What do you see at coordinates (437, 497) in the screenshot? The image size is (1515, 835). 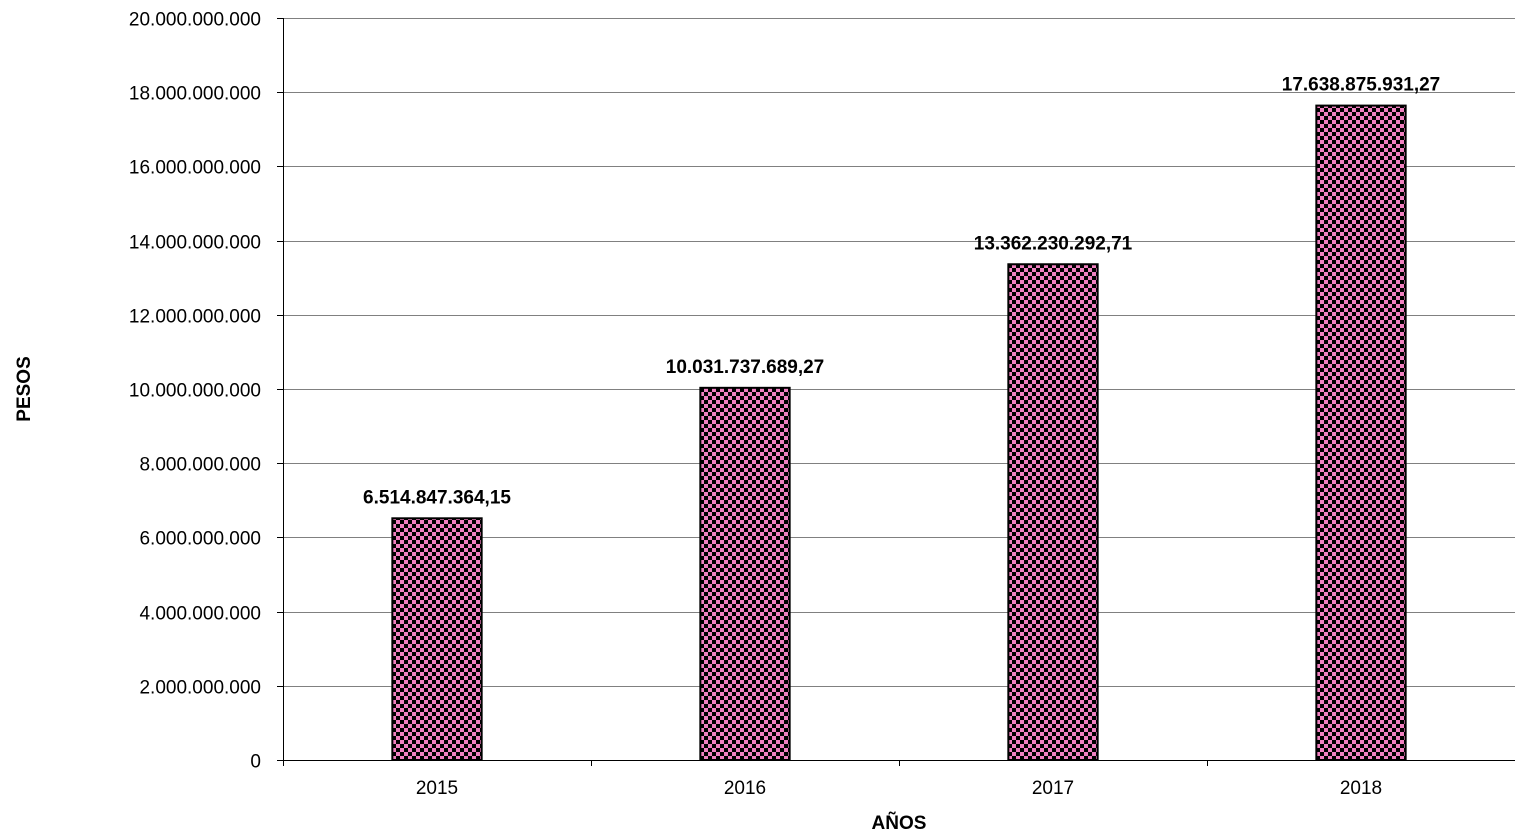 I see `data-label-2015: 6.514.847.364,15` at bounding box center [437, 497].